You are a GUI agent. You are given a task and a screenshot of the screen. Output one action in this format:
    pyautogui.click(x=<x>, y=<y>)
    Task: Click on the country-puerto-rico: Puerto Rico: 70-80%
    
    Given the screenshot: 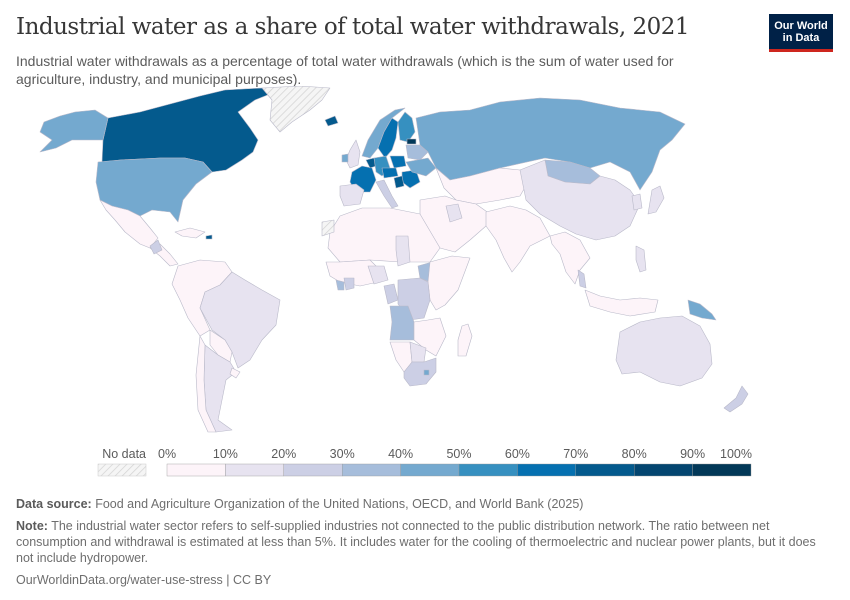 What is the action you would take?
    pyautogui.click(x=209, y=237)
    